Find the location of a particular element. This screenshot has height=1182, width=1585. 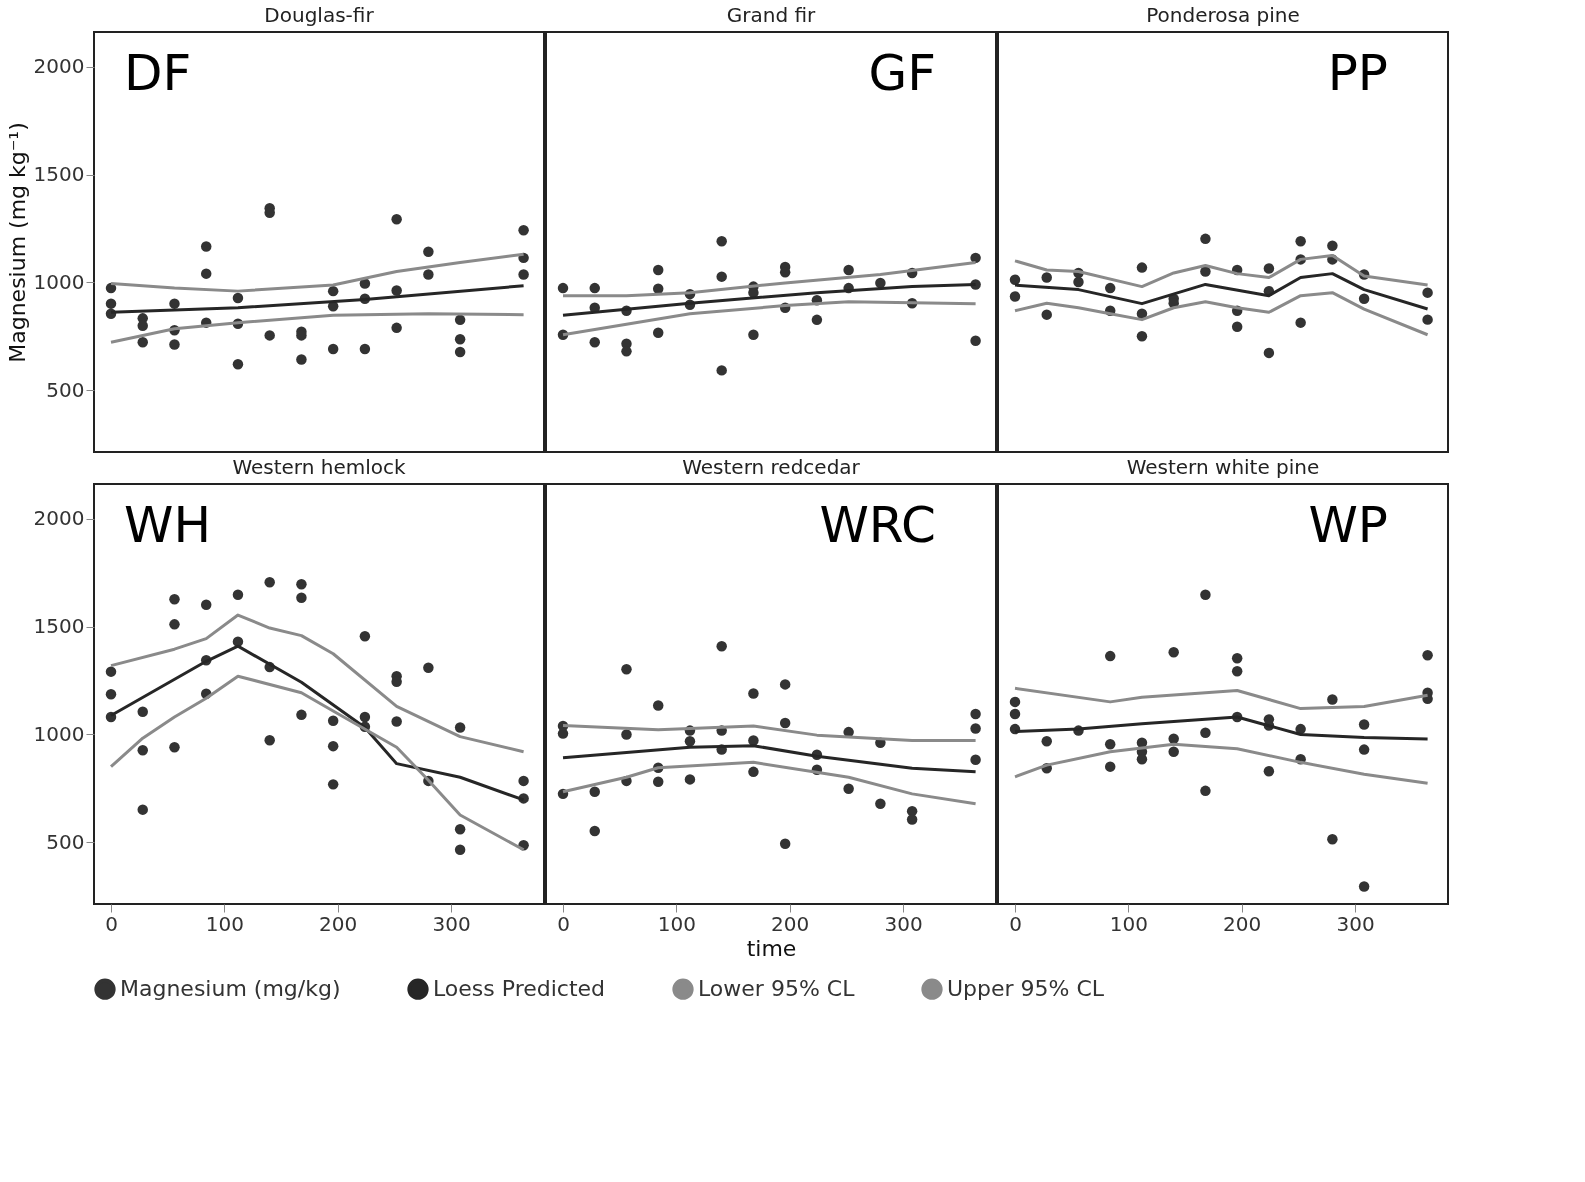

line-series is located at coordinates (317, 328).